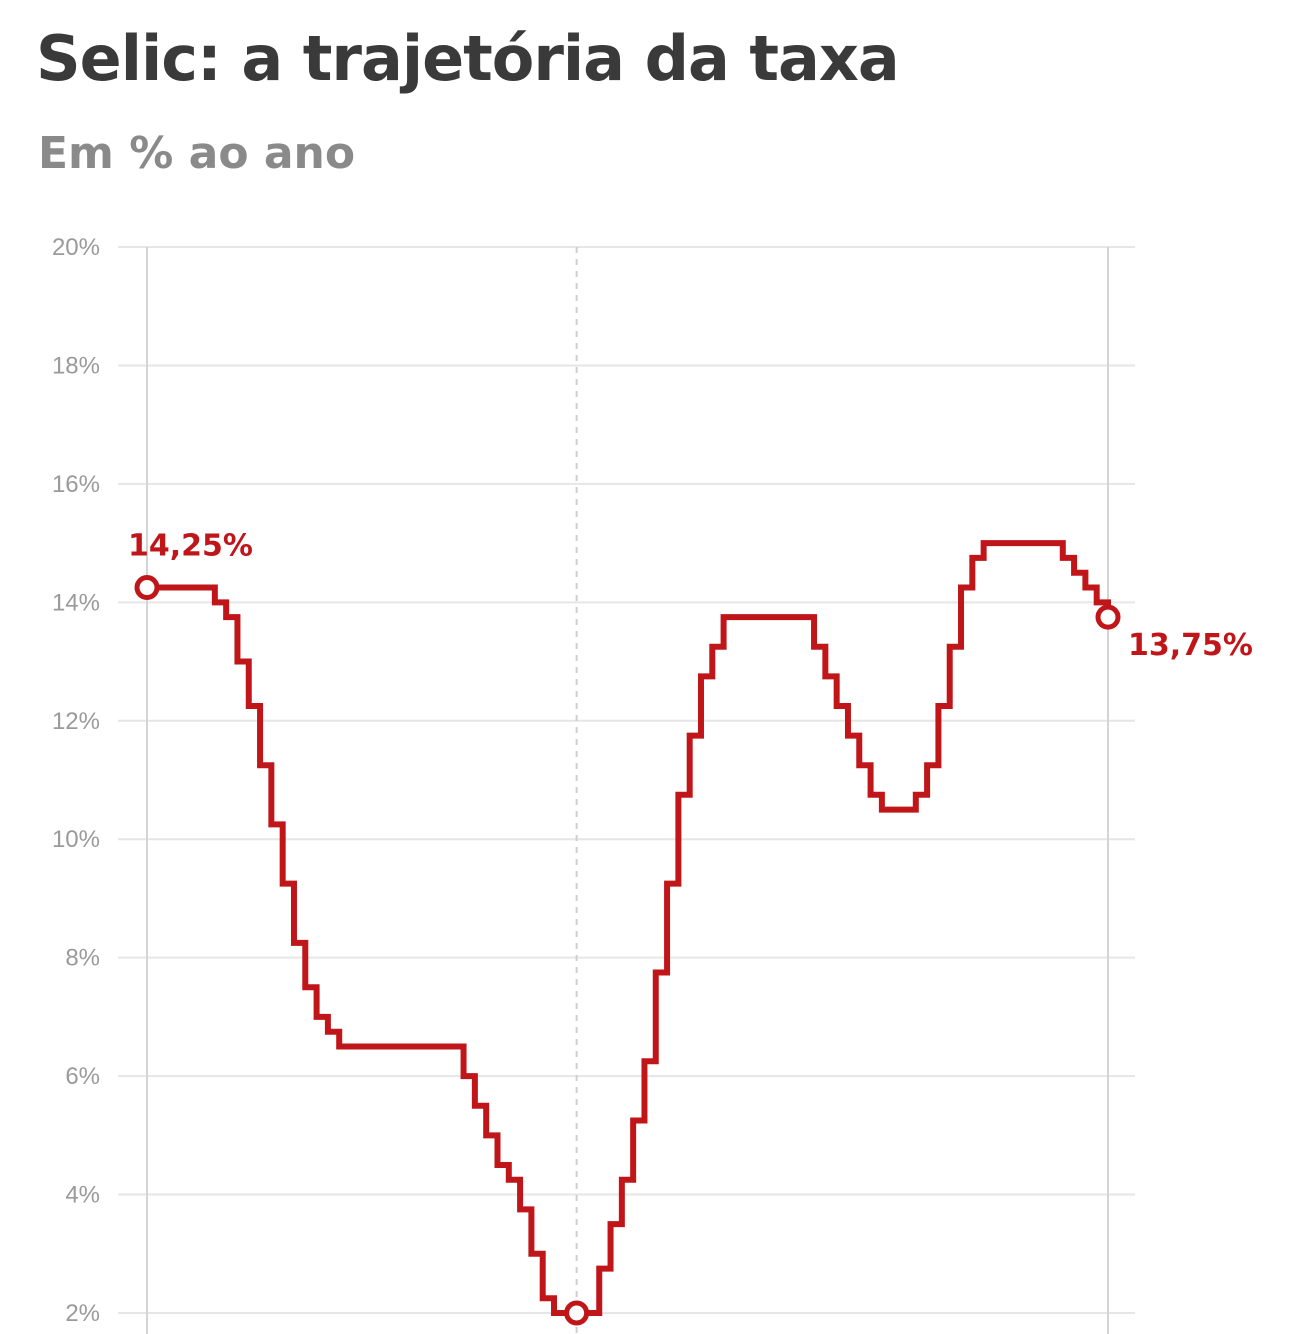  Describe the element at coordinates (76, 484) in the screenshot. I see `y-tick-label-16: 16%` at that location.